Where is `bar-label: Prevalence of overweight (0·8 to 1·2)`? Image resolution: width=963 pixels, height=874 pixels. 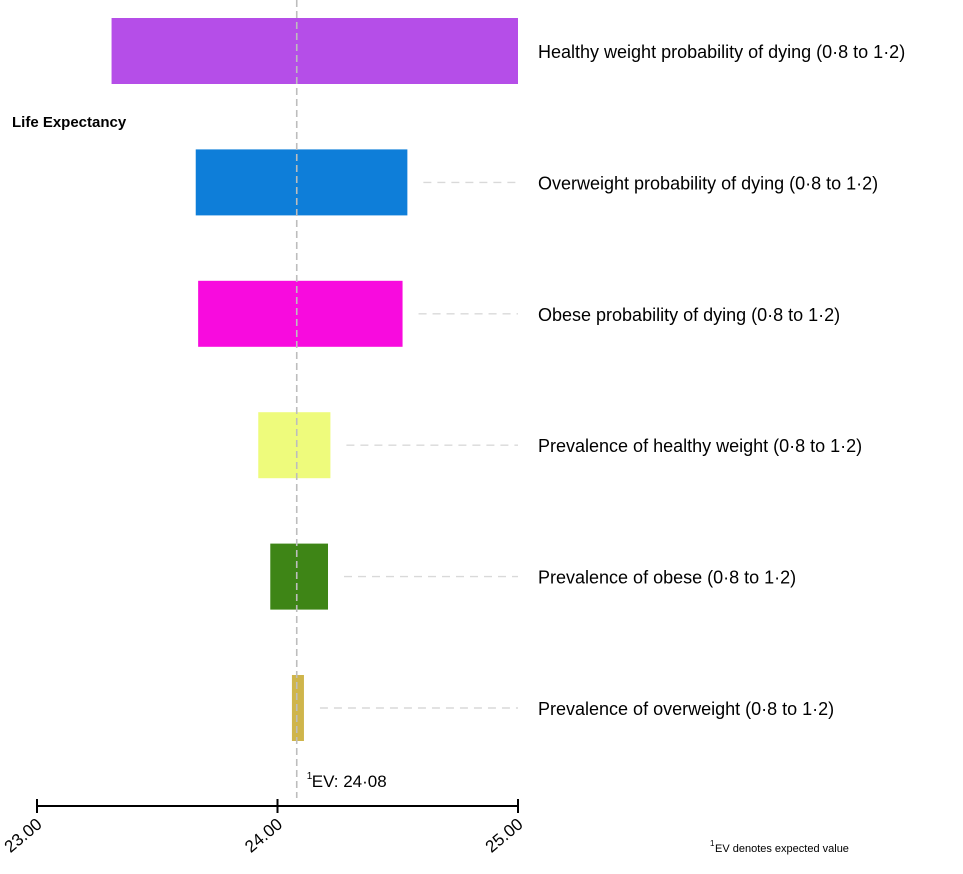 bar-label: Prevalence of overweight (0·8 to 1·2) is located at coordinates (686, 709).